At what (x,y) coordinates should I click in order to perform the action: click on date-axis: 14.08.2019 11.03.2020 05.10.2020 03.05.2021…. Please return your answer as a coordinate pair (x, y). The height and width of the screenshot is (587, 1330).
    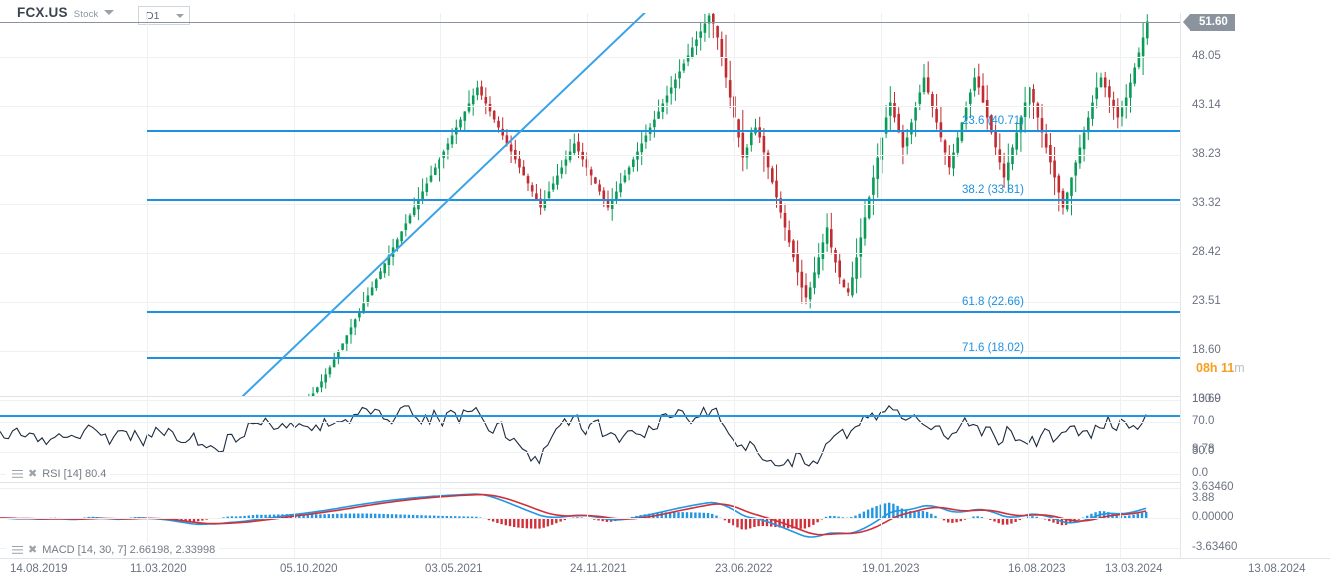
    Looking at the image, I should click on (665, 572).